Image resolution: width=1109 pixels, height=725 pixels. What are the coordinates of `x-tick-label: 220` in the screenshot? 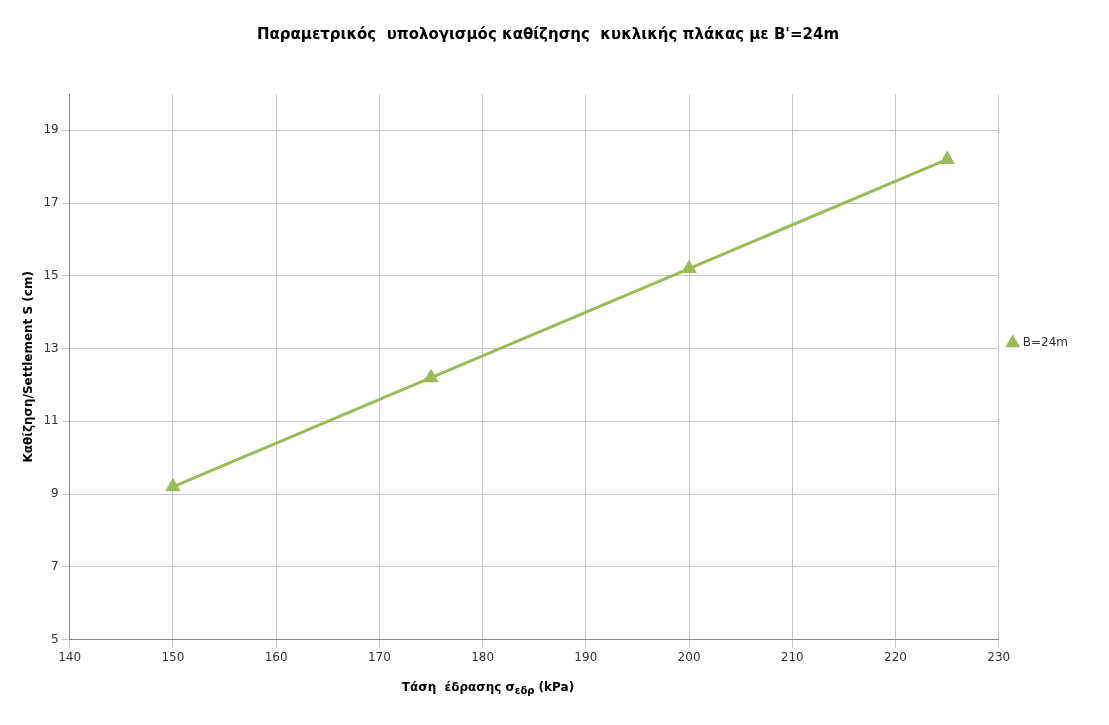 It's located at (895, 656).